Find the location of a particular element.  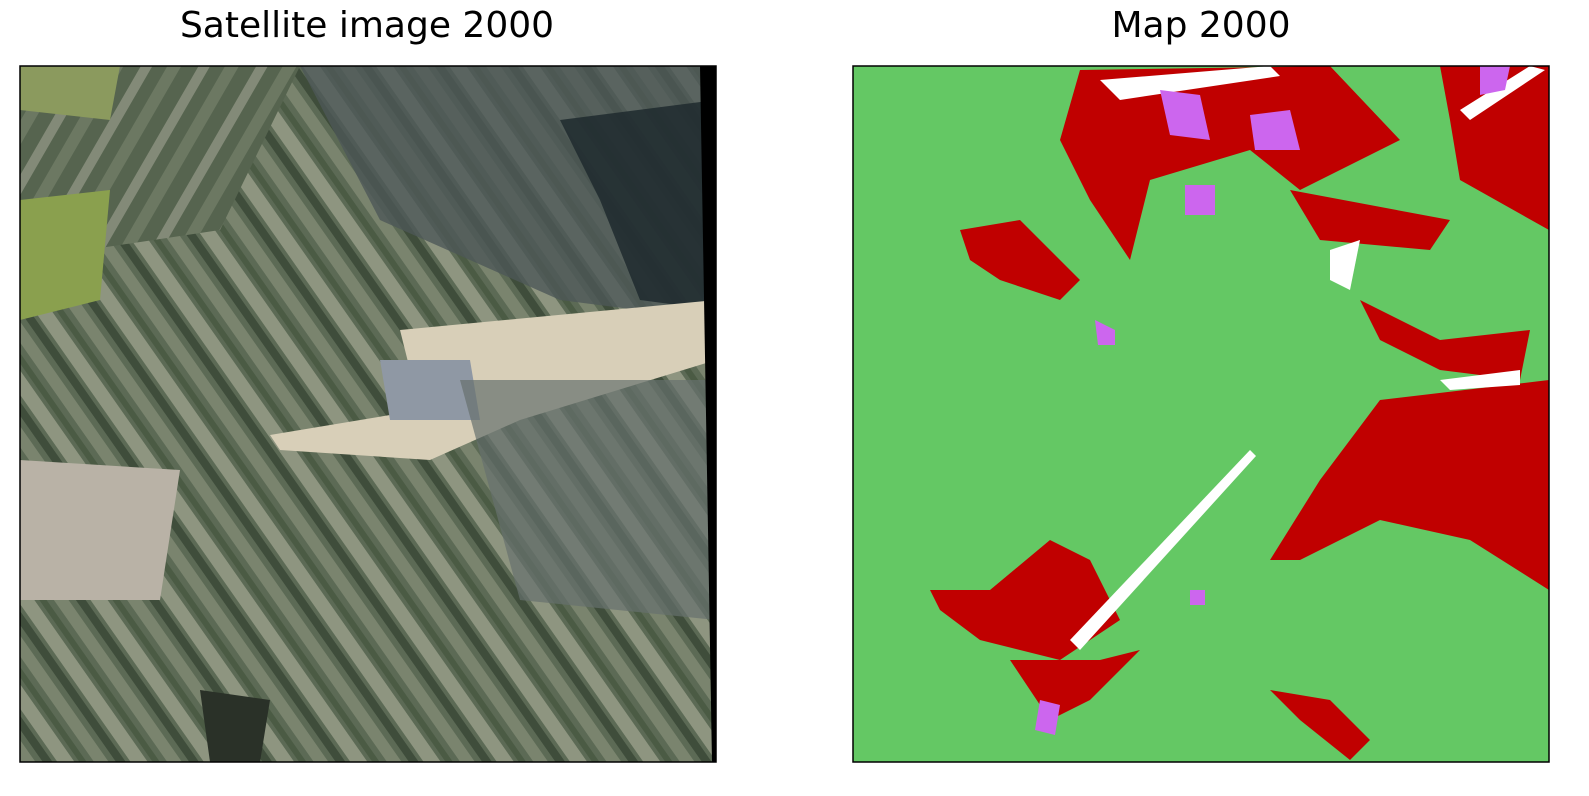

panel-title: Map 2000 is located at coordinates (1200, 25).